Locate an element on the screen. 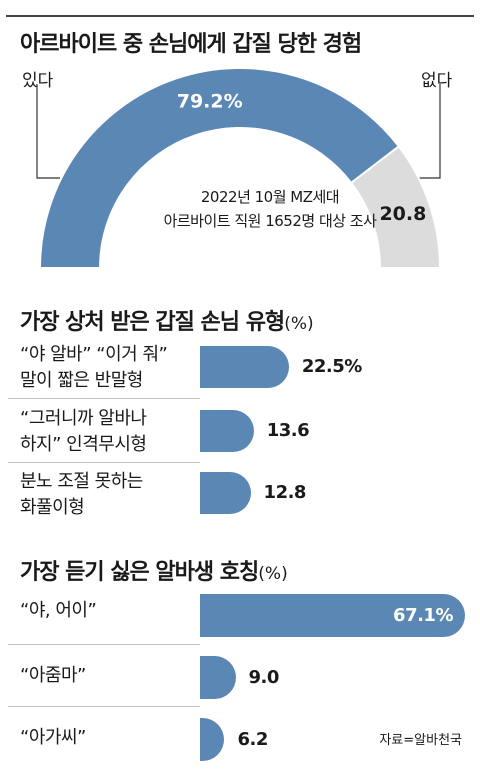 The width and height of the screenshot is (480, 774). donut-value-label: 20.8 is located at coordinates (402, 214).